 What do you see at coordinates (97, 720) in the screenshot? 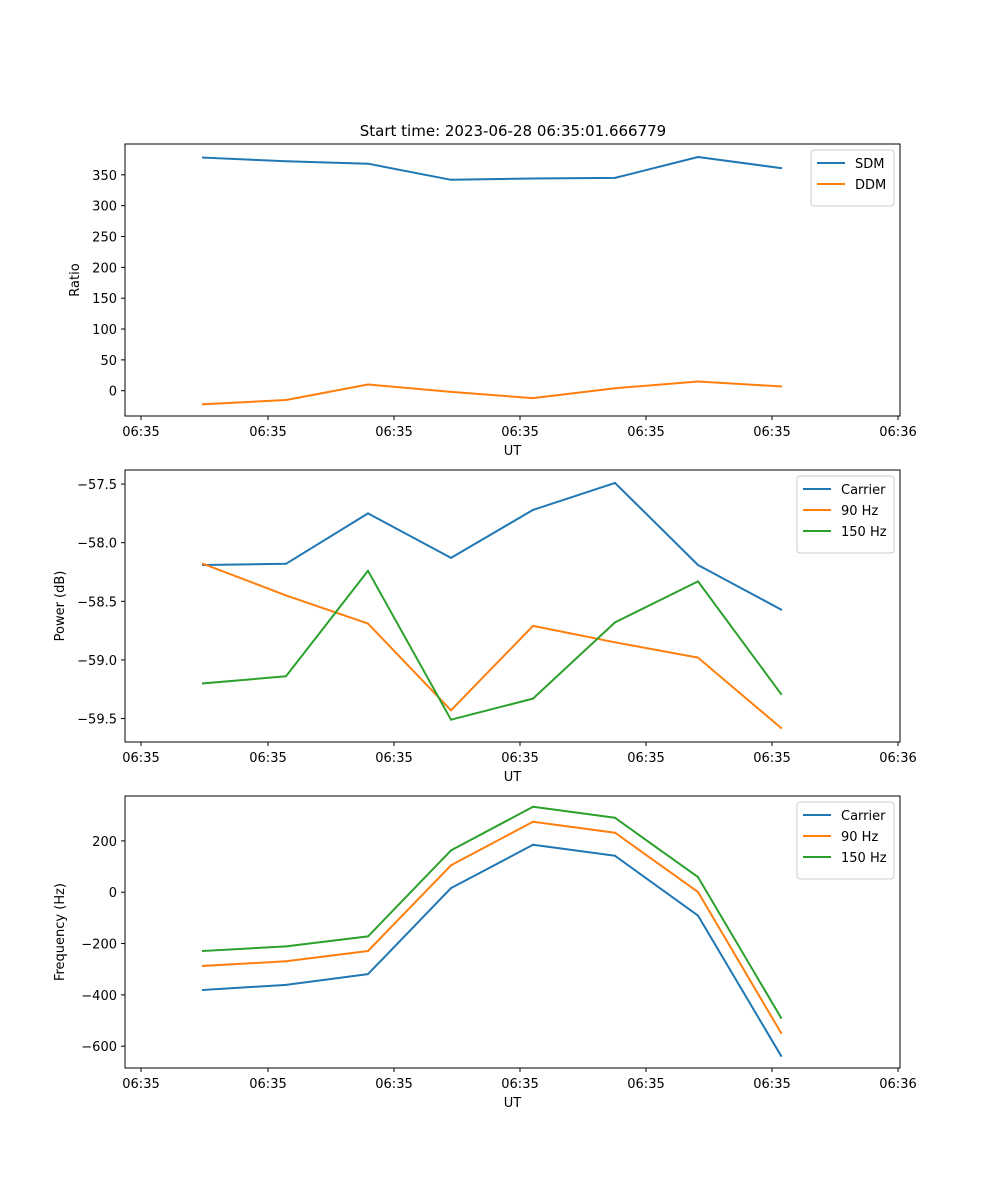
I see `y-tick-label: −59.5` at bounding box center [97, 720].